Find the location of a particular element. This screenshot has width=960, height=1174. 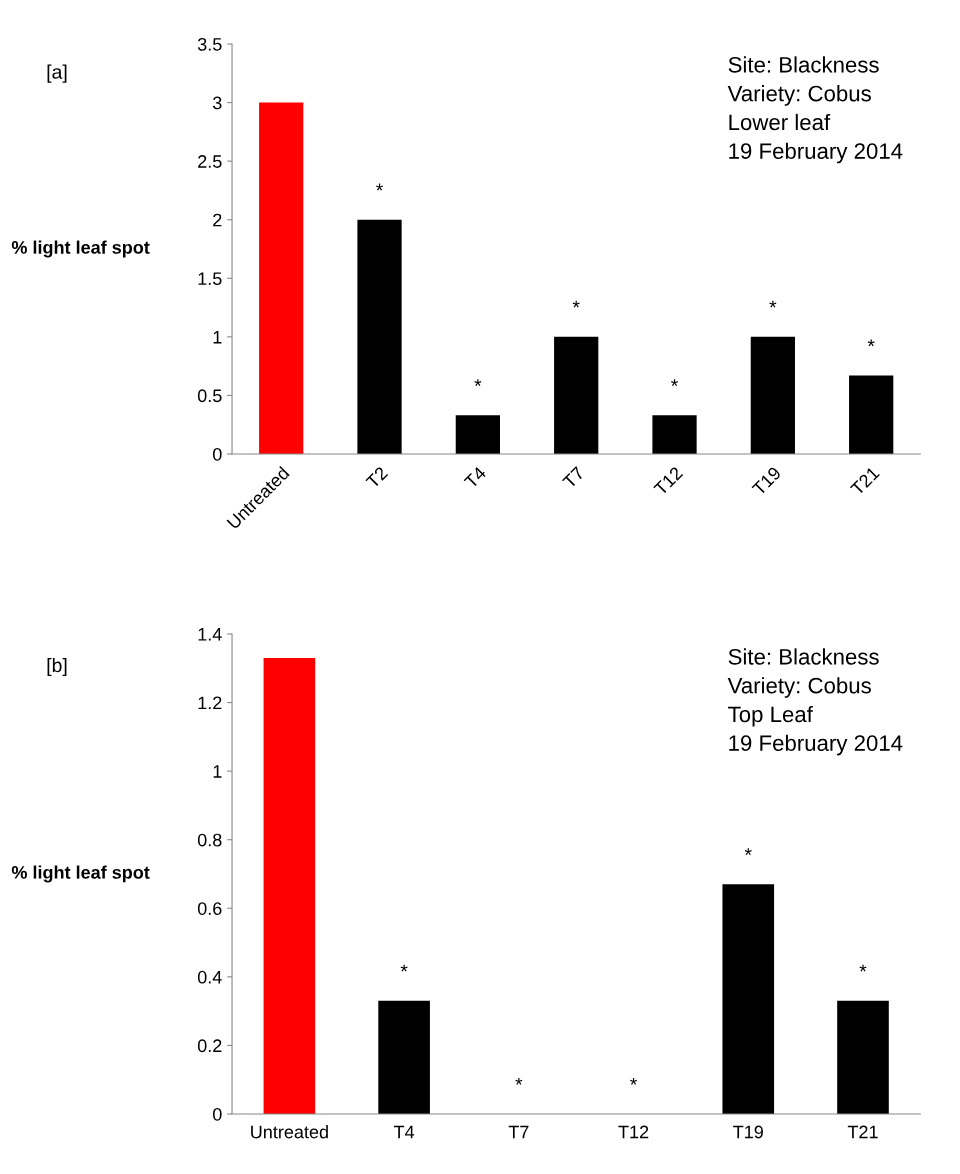

annotation: Site: Blackness Variety: Cobus Top Leaf 19 February 2014 is located at coordinates (815, 702).